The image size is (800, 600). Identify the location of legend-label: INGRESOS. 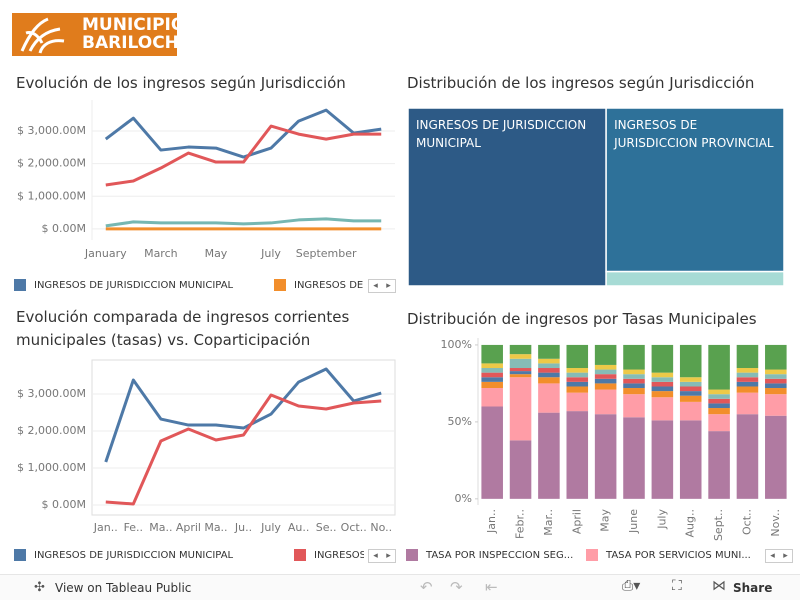
(339, 555).